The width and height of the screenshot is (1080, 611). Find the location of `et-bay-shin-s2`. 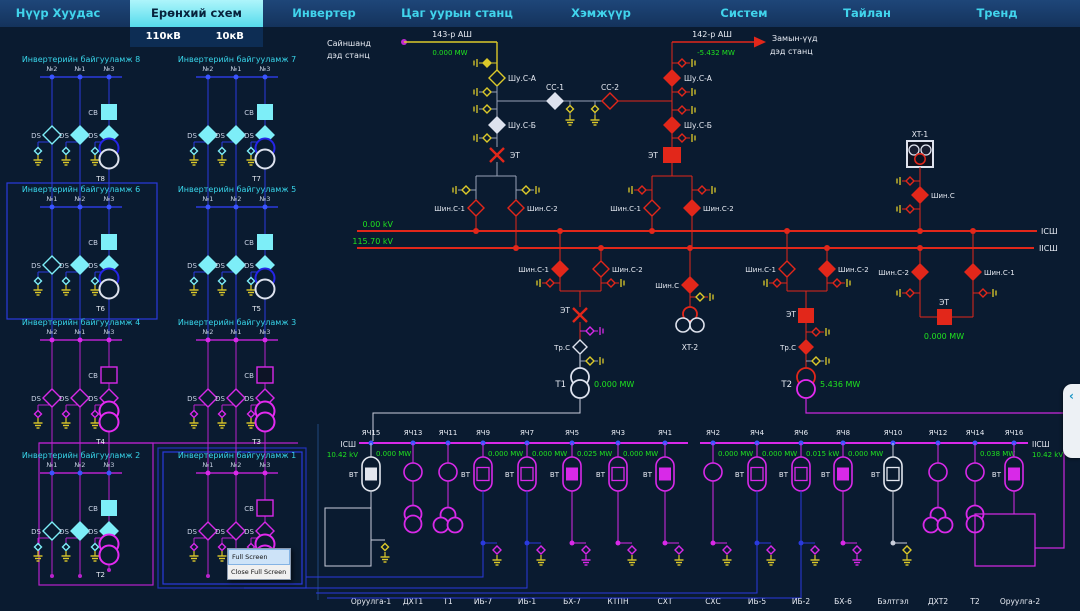

et-bay-shin-s2 is located at coordinates (920, 272).